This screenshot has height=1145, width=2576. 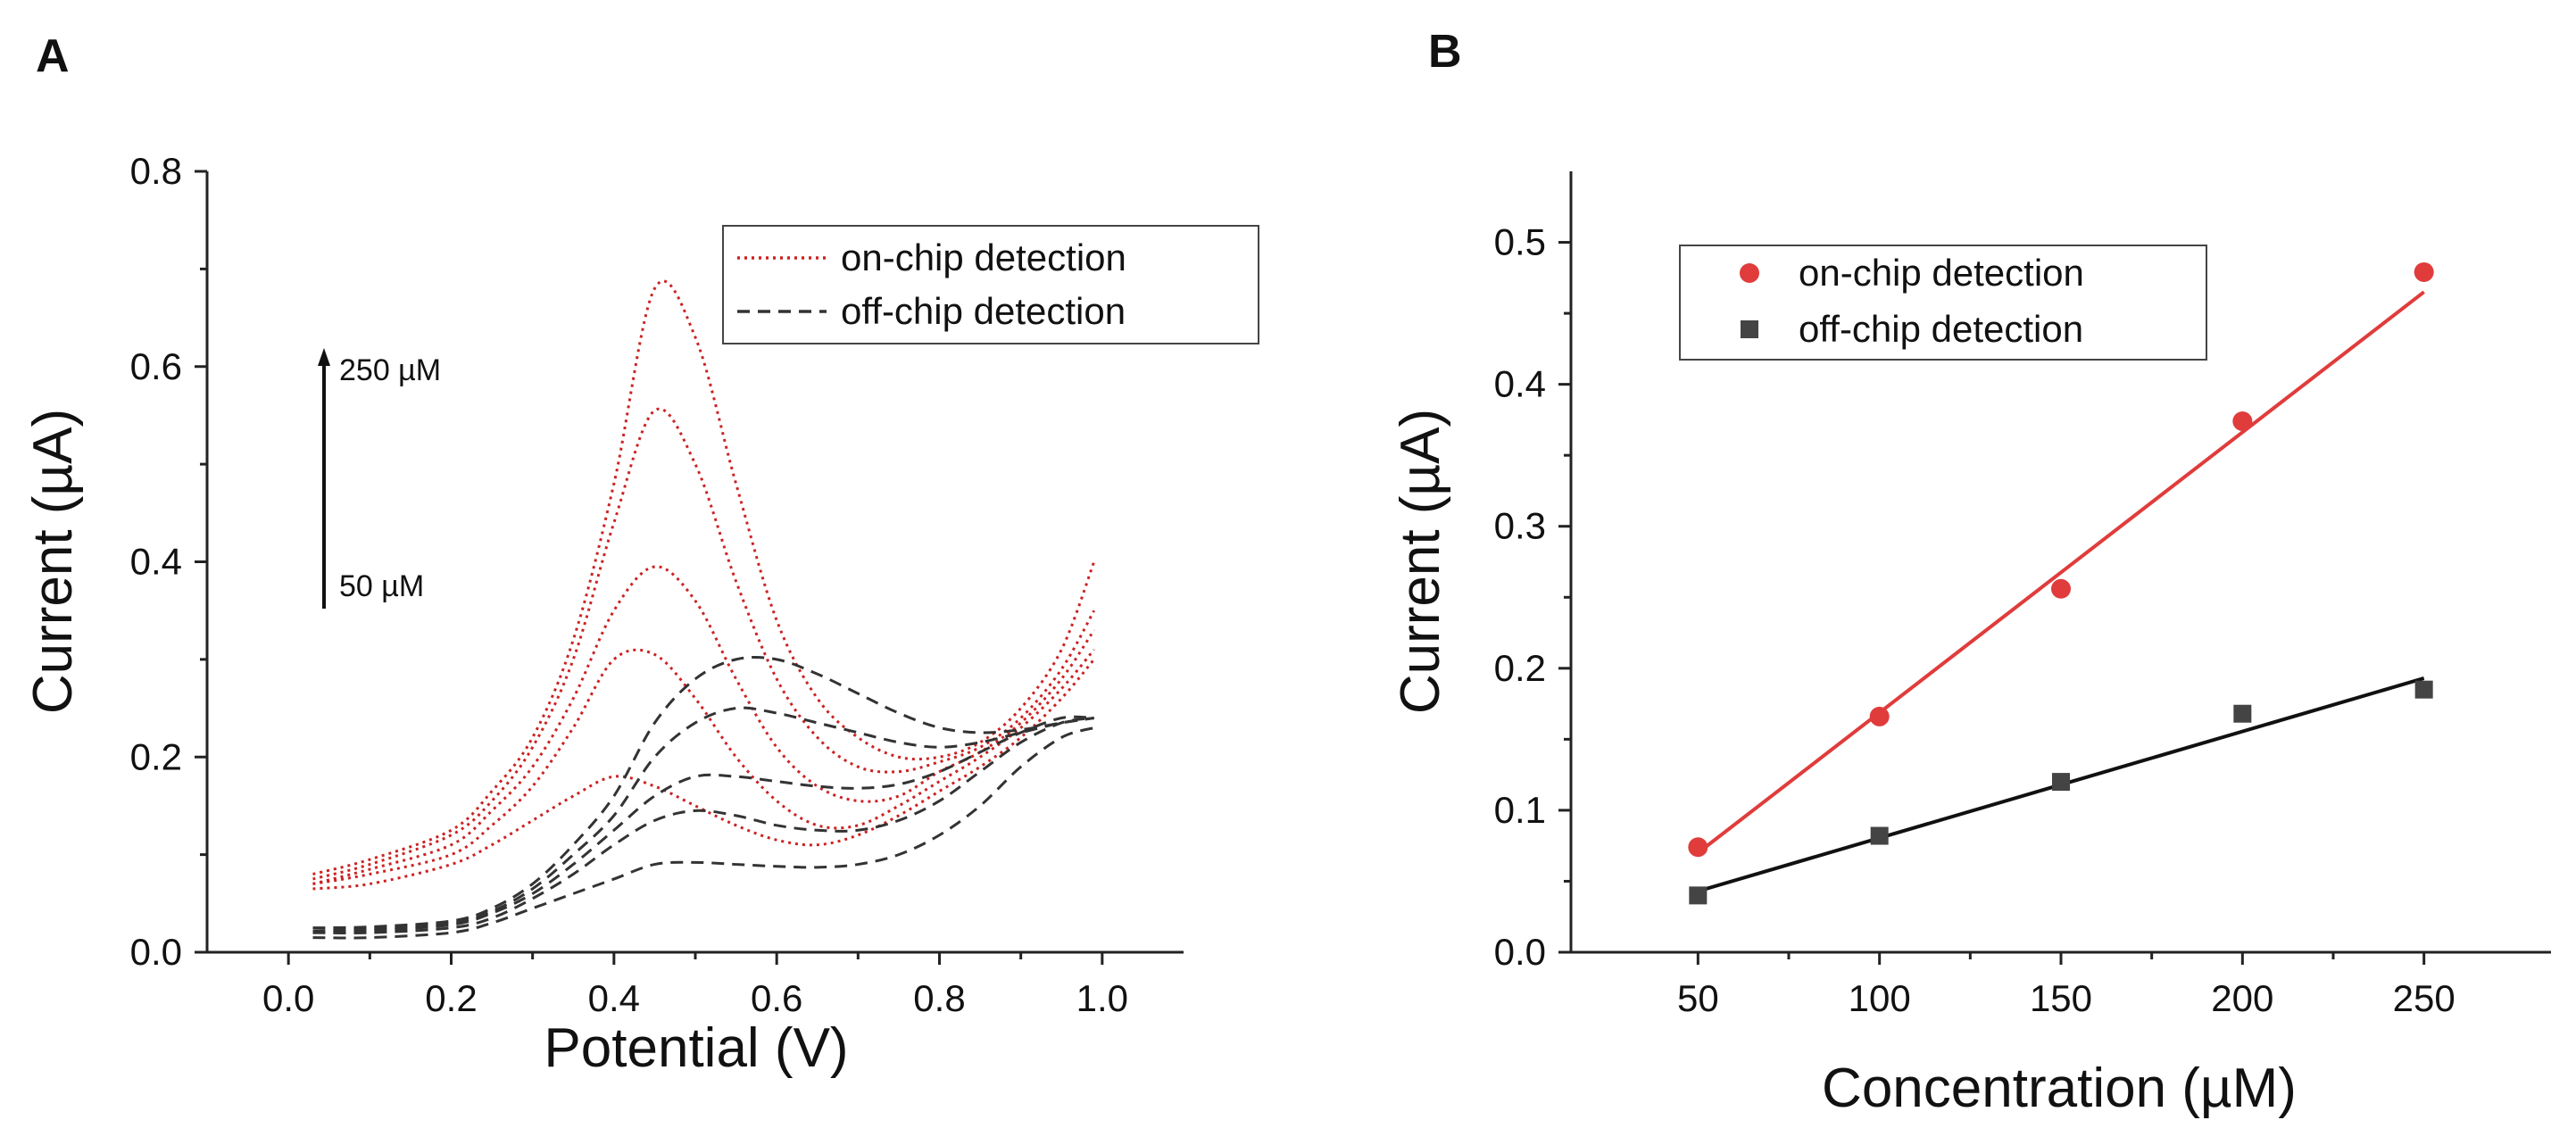 What do you see at coordinates (2061, 998) in the screenshot?
I see `chart-b-x-tick-label: 150` at bounding box center [2061, 998].